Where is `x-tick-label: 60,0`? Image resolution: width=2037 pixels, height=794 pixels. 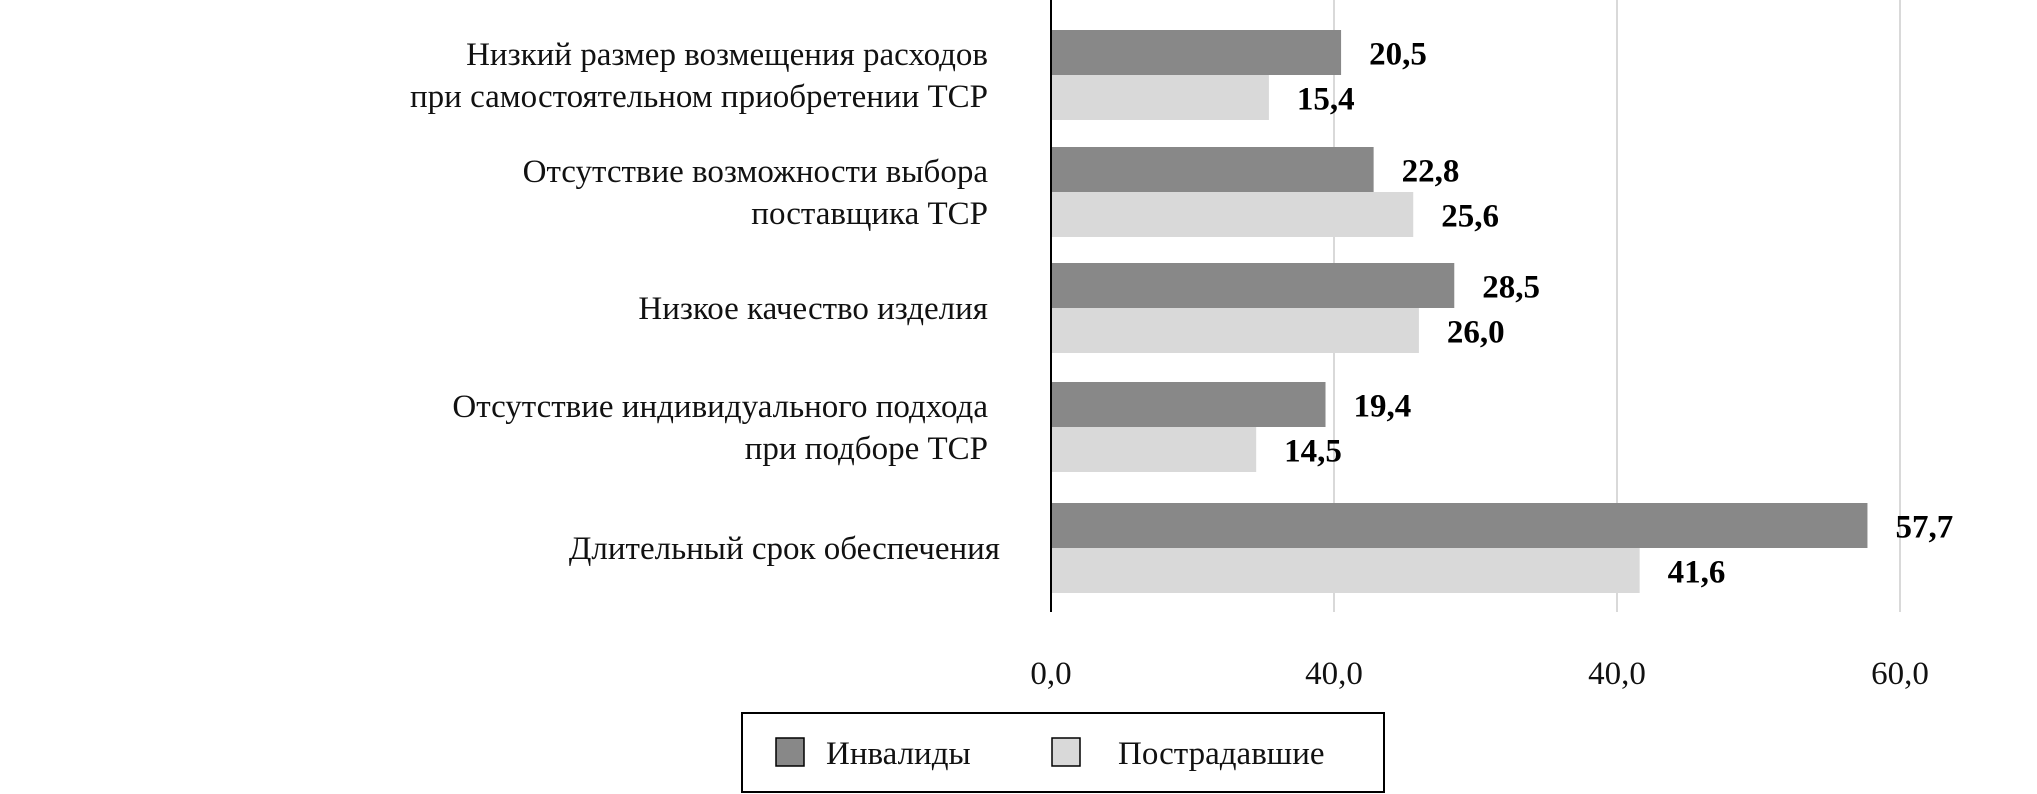
x-tick-label: 60,0 is located at coordinates (1900, 674).